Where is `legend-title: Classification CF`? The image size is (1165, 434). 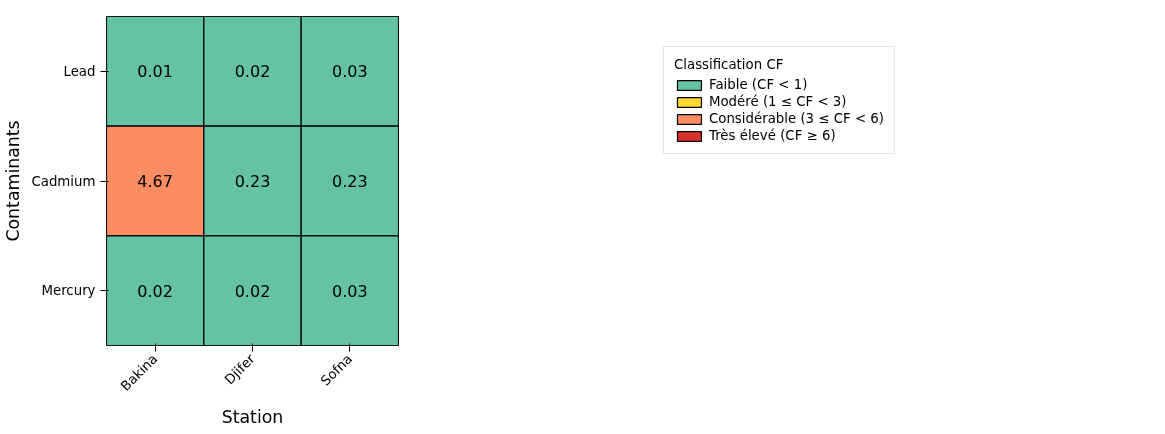
legend-title: Classification CF is located at coordinates (729, 64).